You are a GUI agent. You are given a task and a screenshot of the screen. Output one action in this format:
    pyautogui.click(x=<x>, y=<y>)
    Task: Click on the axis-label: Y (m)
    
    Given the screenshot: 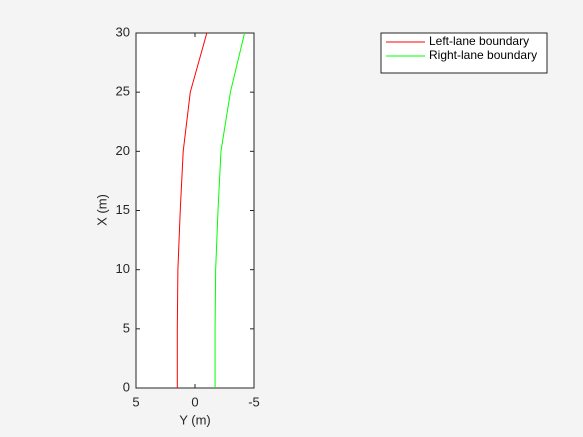 What is the action you would take?
    pyautogui.click(x=195, y=419)
    